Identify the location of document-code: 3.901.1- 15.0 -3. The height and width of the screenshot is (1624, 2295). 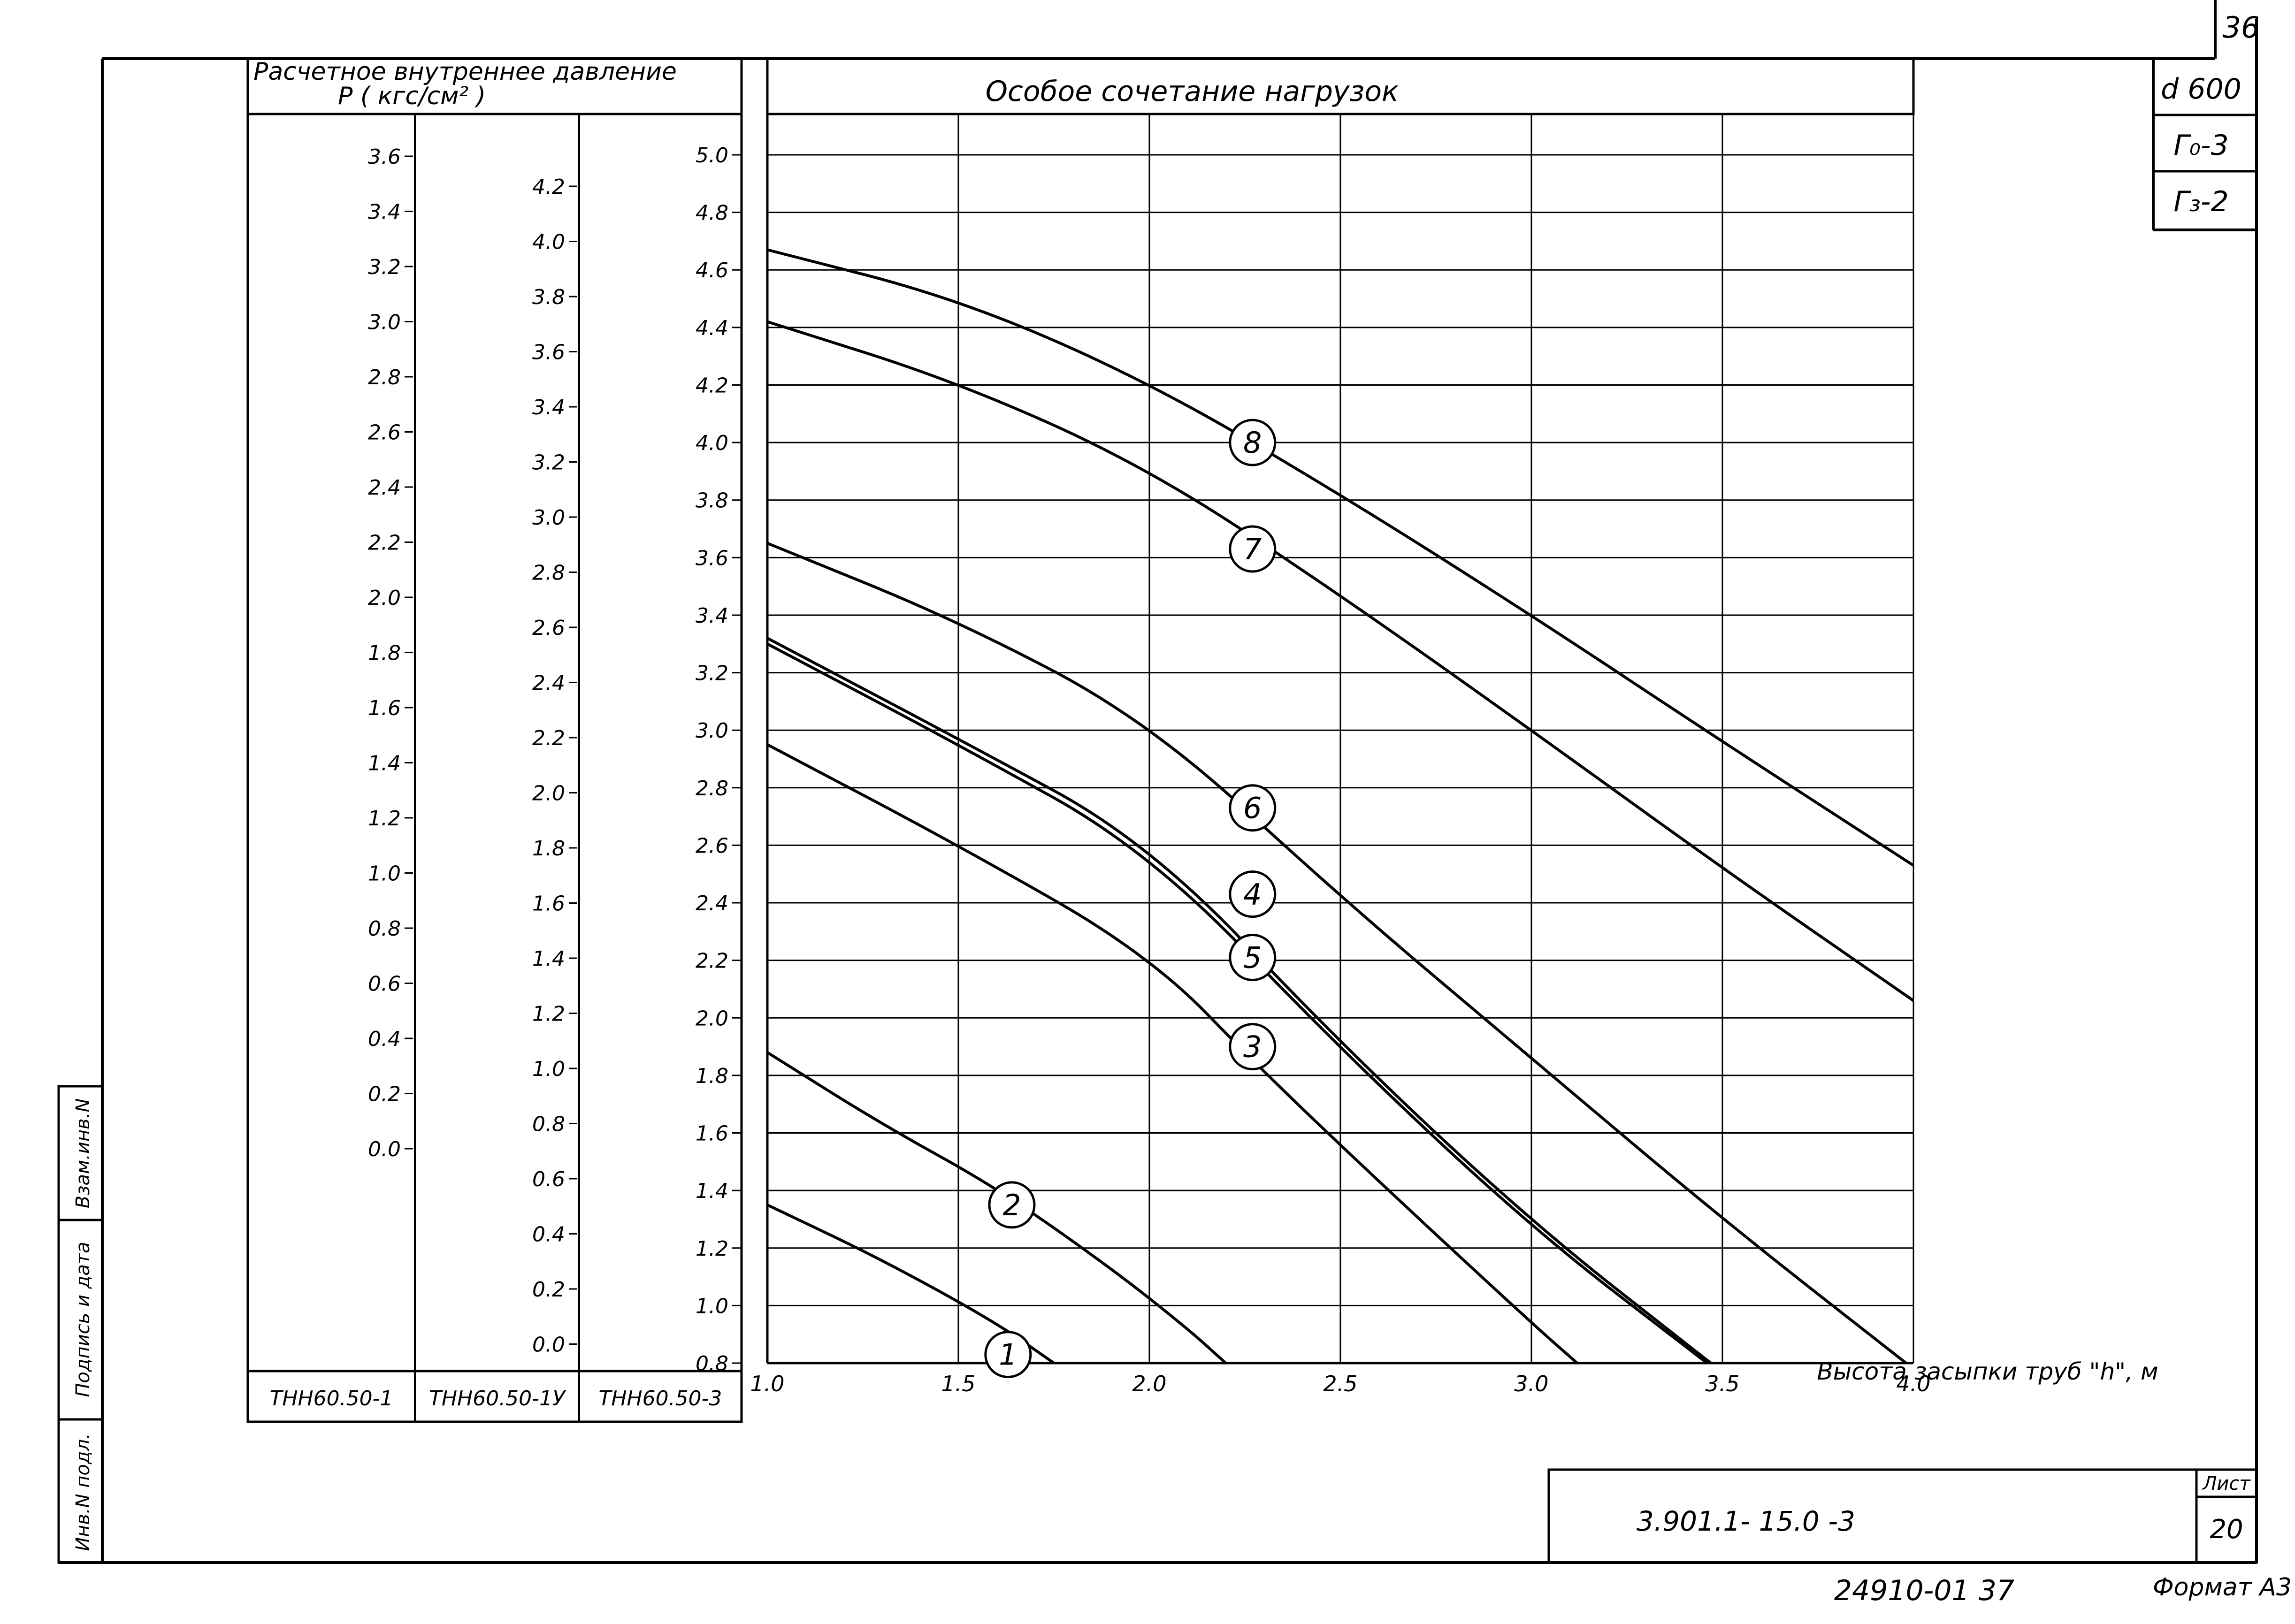
(1746, 1521).